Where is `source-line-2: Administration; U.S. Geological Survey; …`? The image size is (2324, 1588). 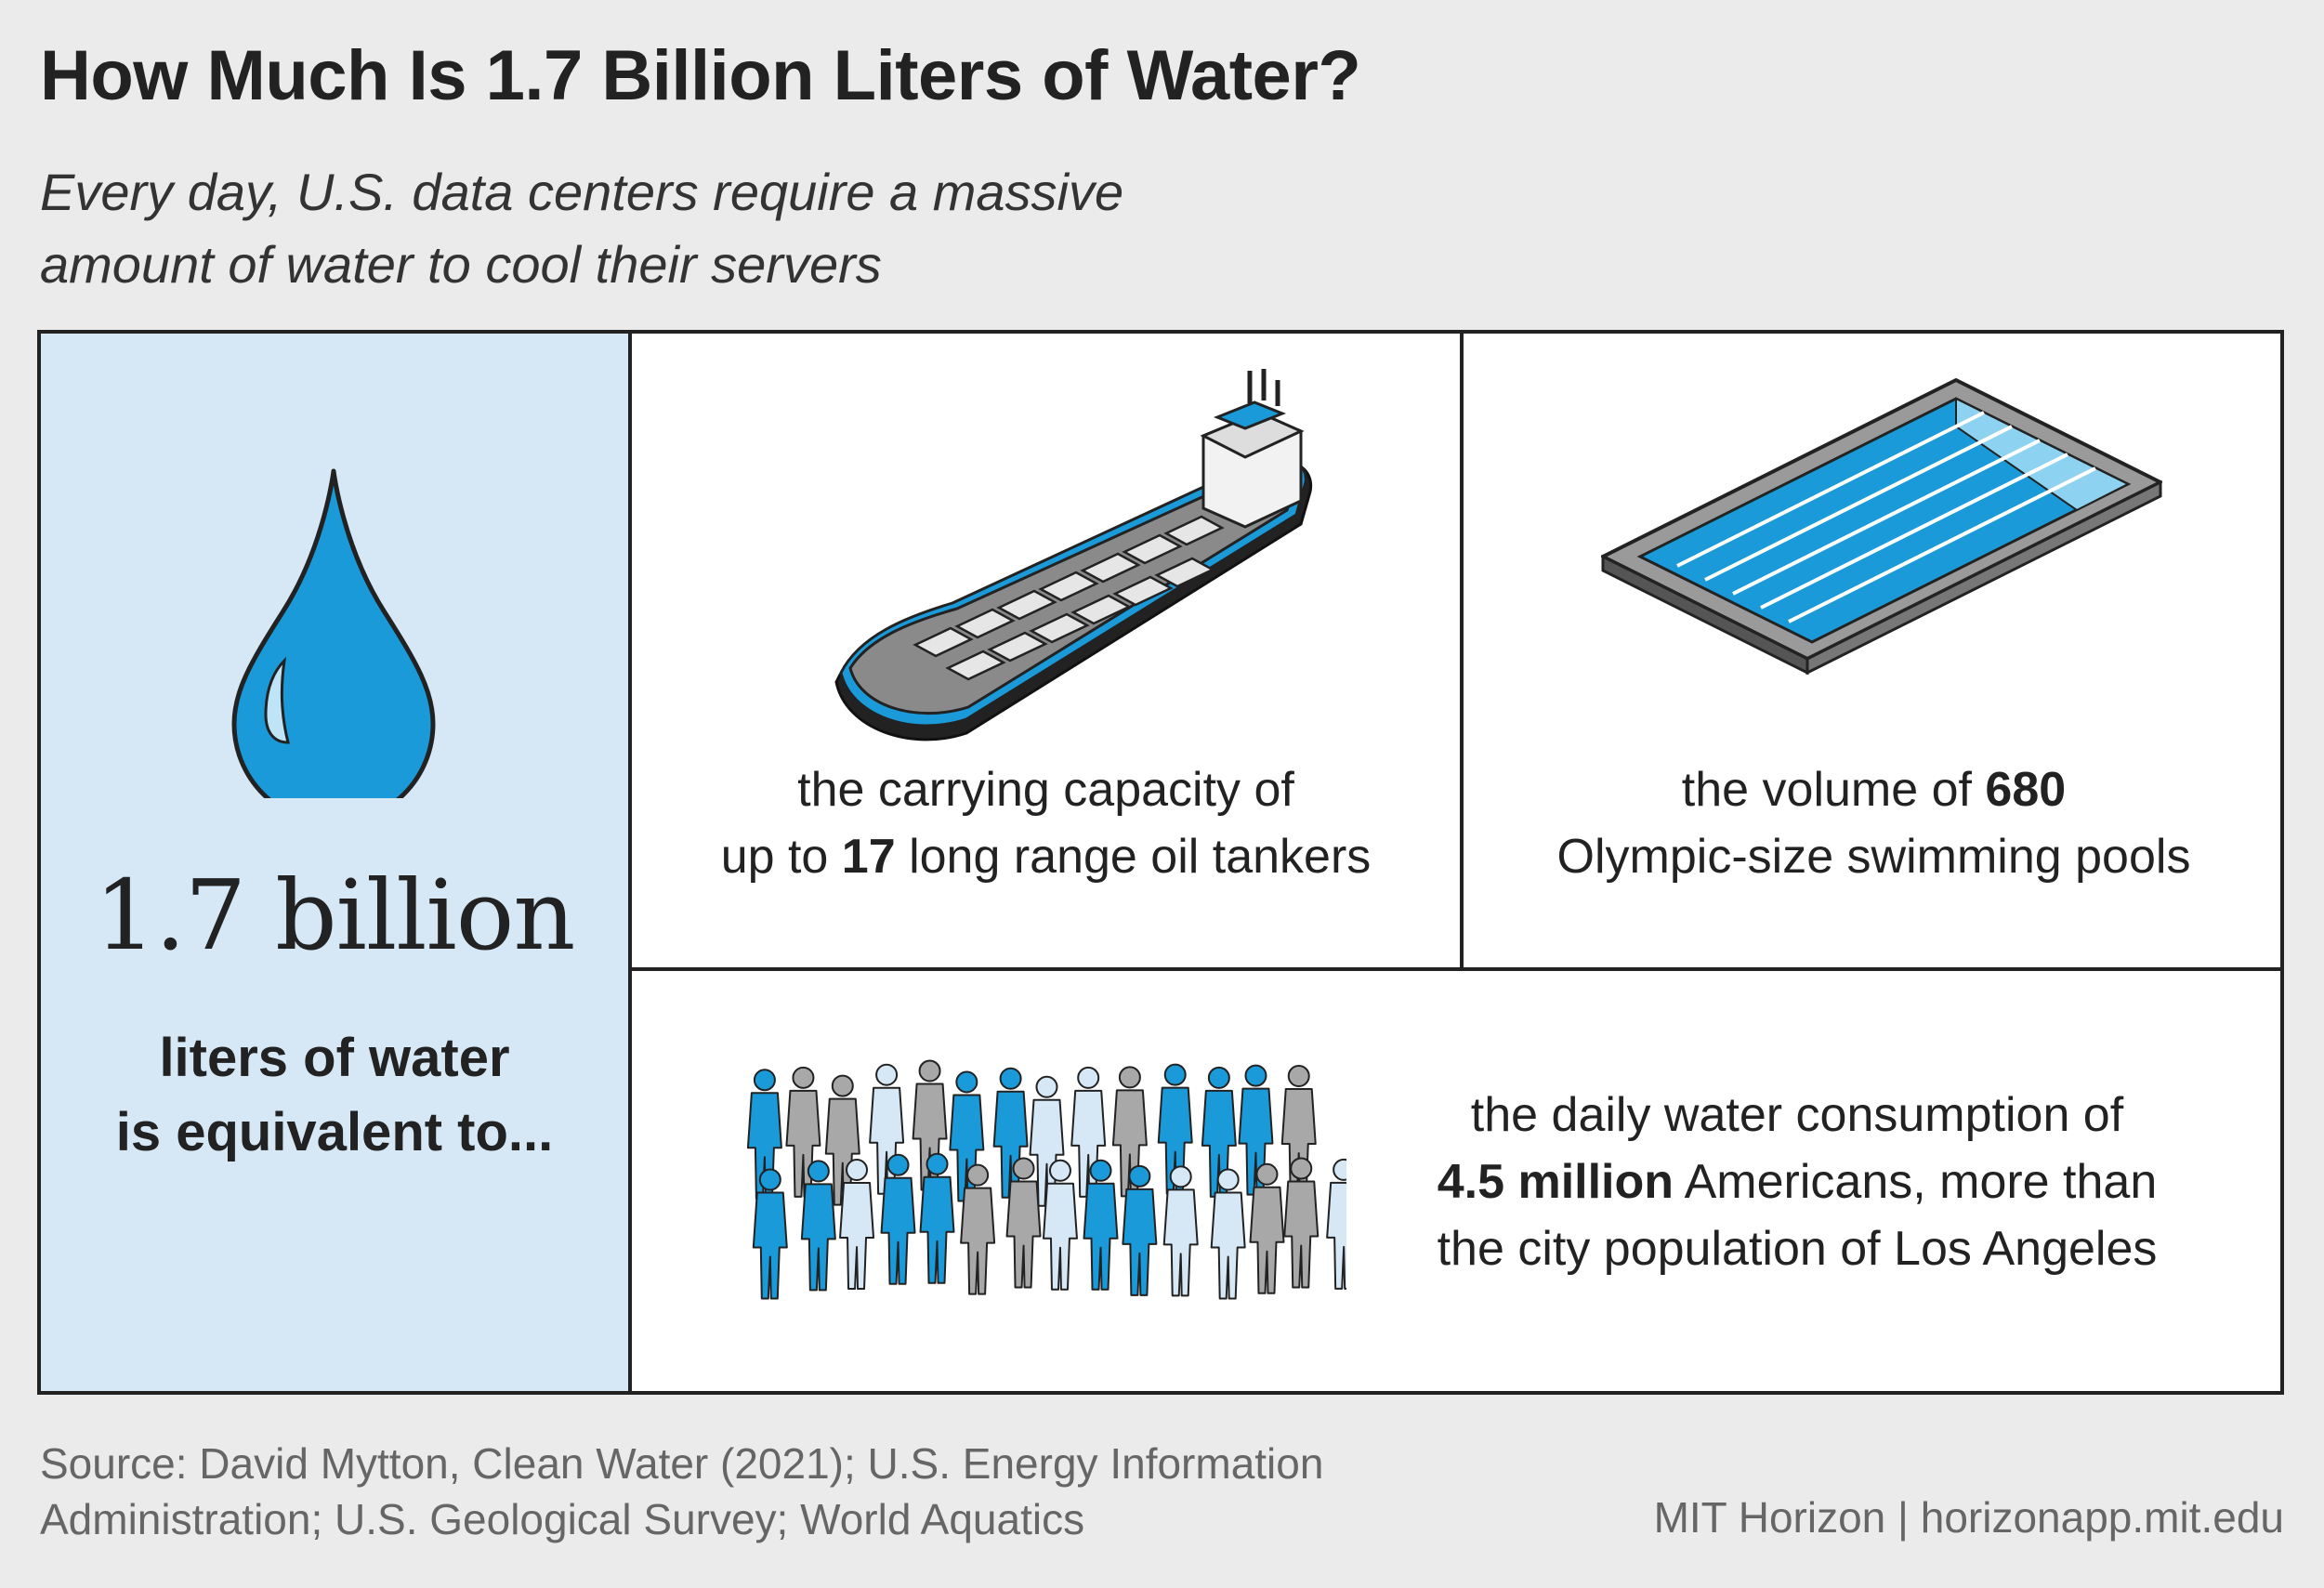 source-line-2: Administration; U.S. Geological Survey; … is located at coordinates (562, 1519).